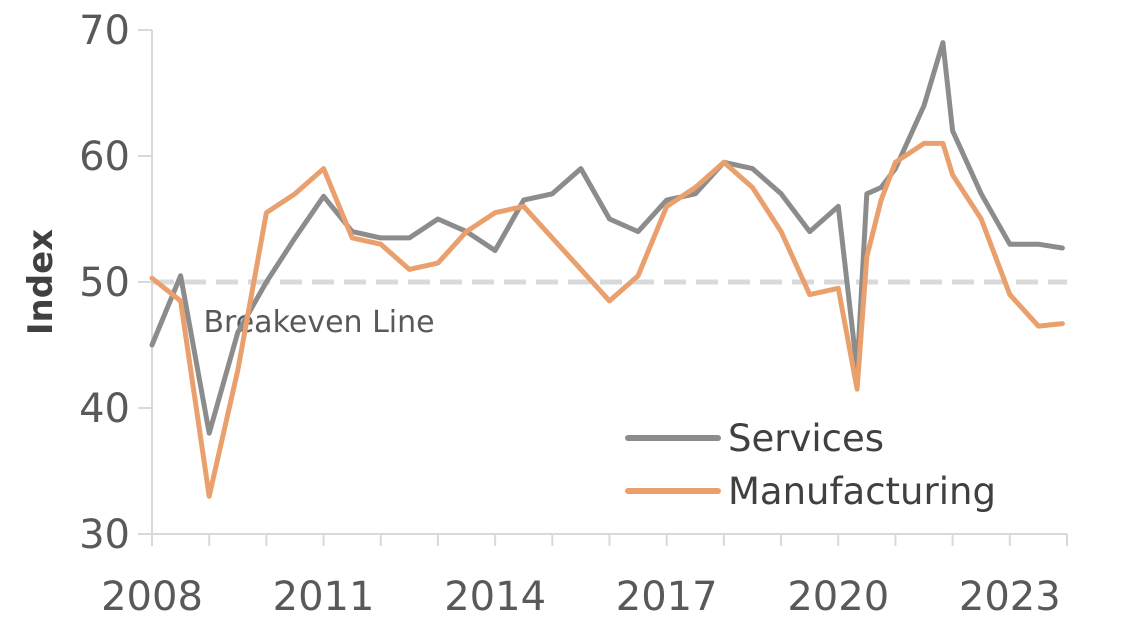 The width and height of the screenshot is (1139, 627). Describe the element at coordinates (41, 282) in the screenshot. I see `y-axis-label: Index` at that location.